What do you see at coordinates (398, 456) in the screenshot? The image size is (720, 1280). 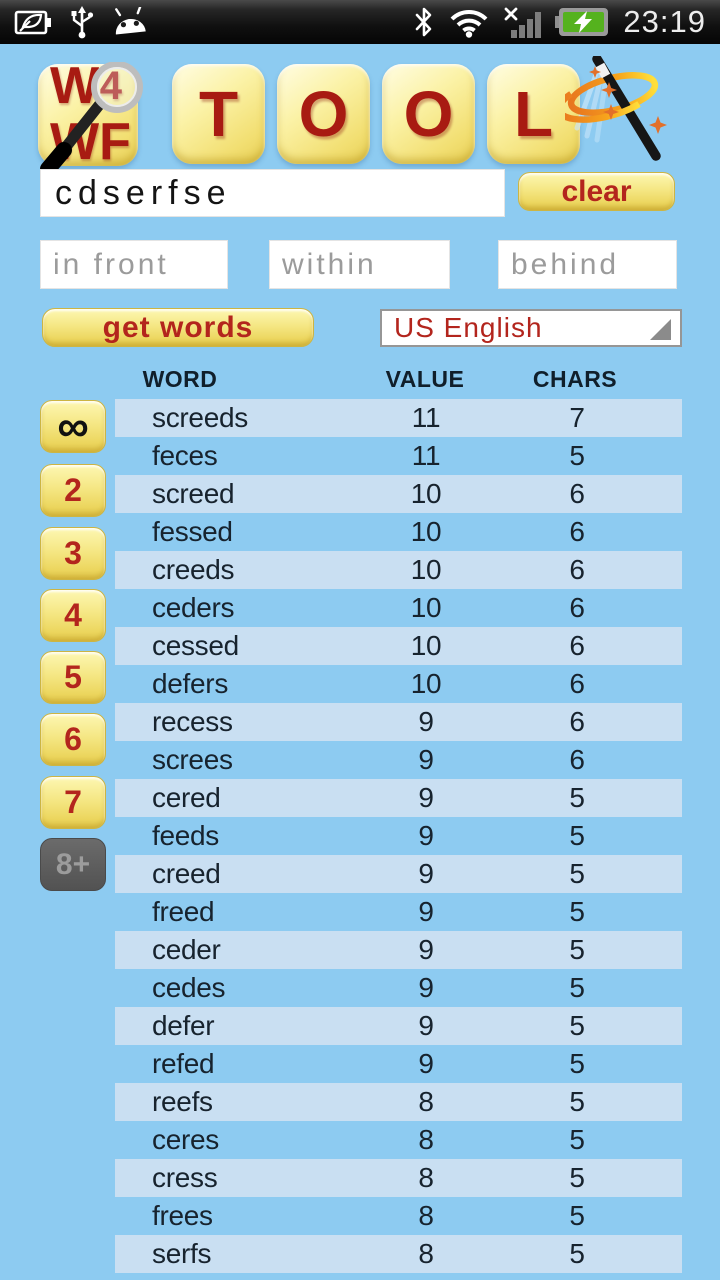 I see `table-row: feces 11 5` at bounding box center [398, 456].